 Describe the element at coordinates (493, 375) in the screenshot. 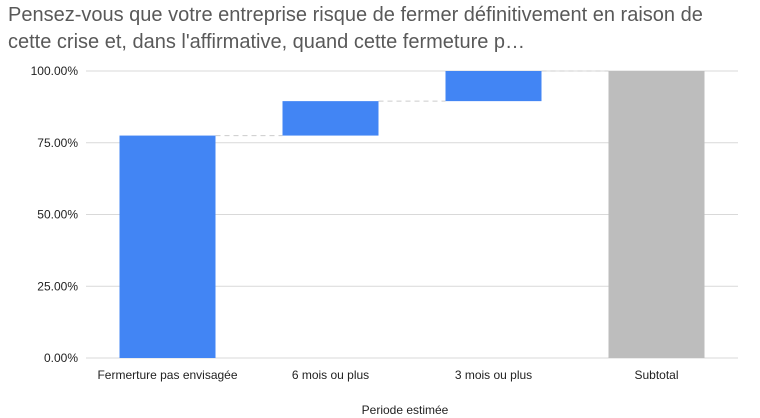

I see `x-tick-label: 3 mois ou plus` at that location.